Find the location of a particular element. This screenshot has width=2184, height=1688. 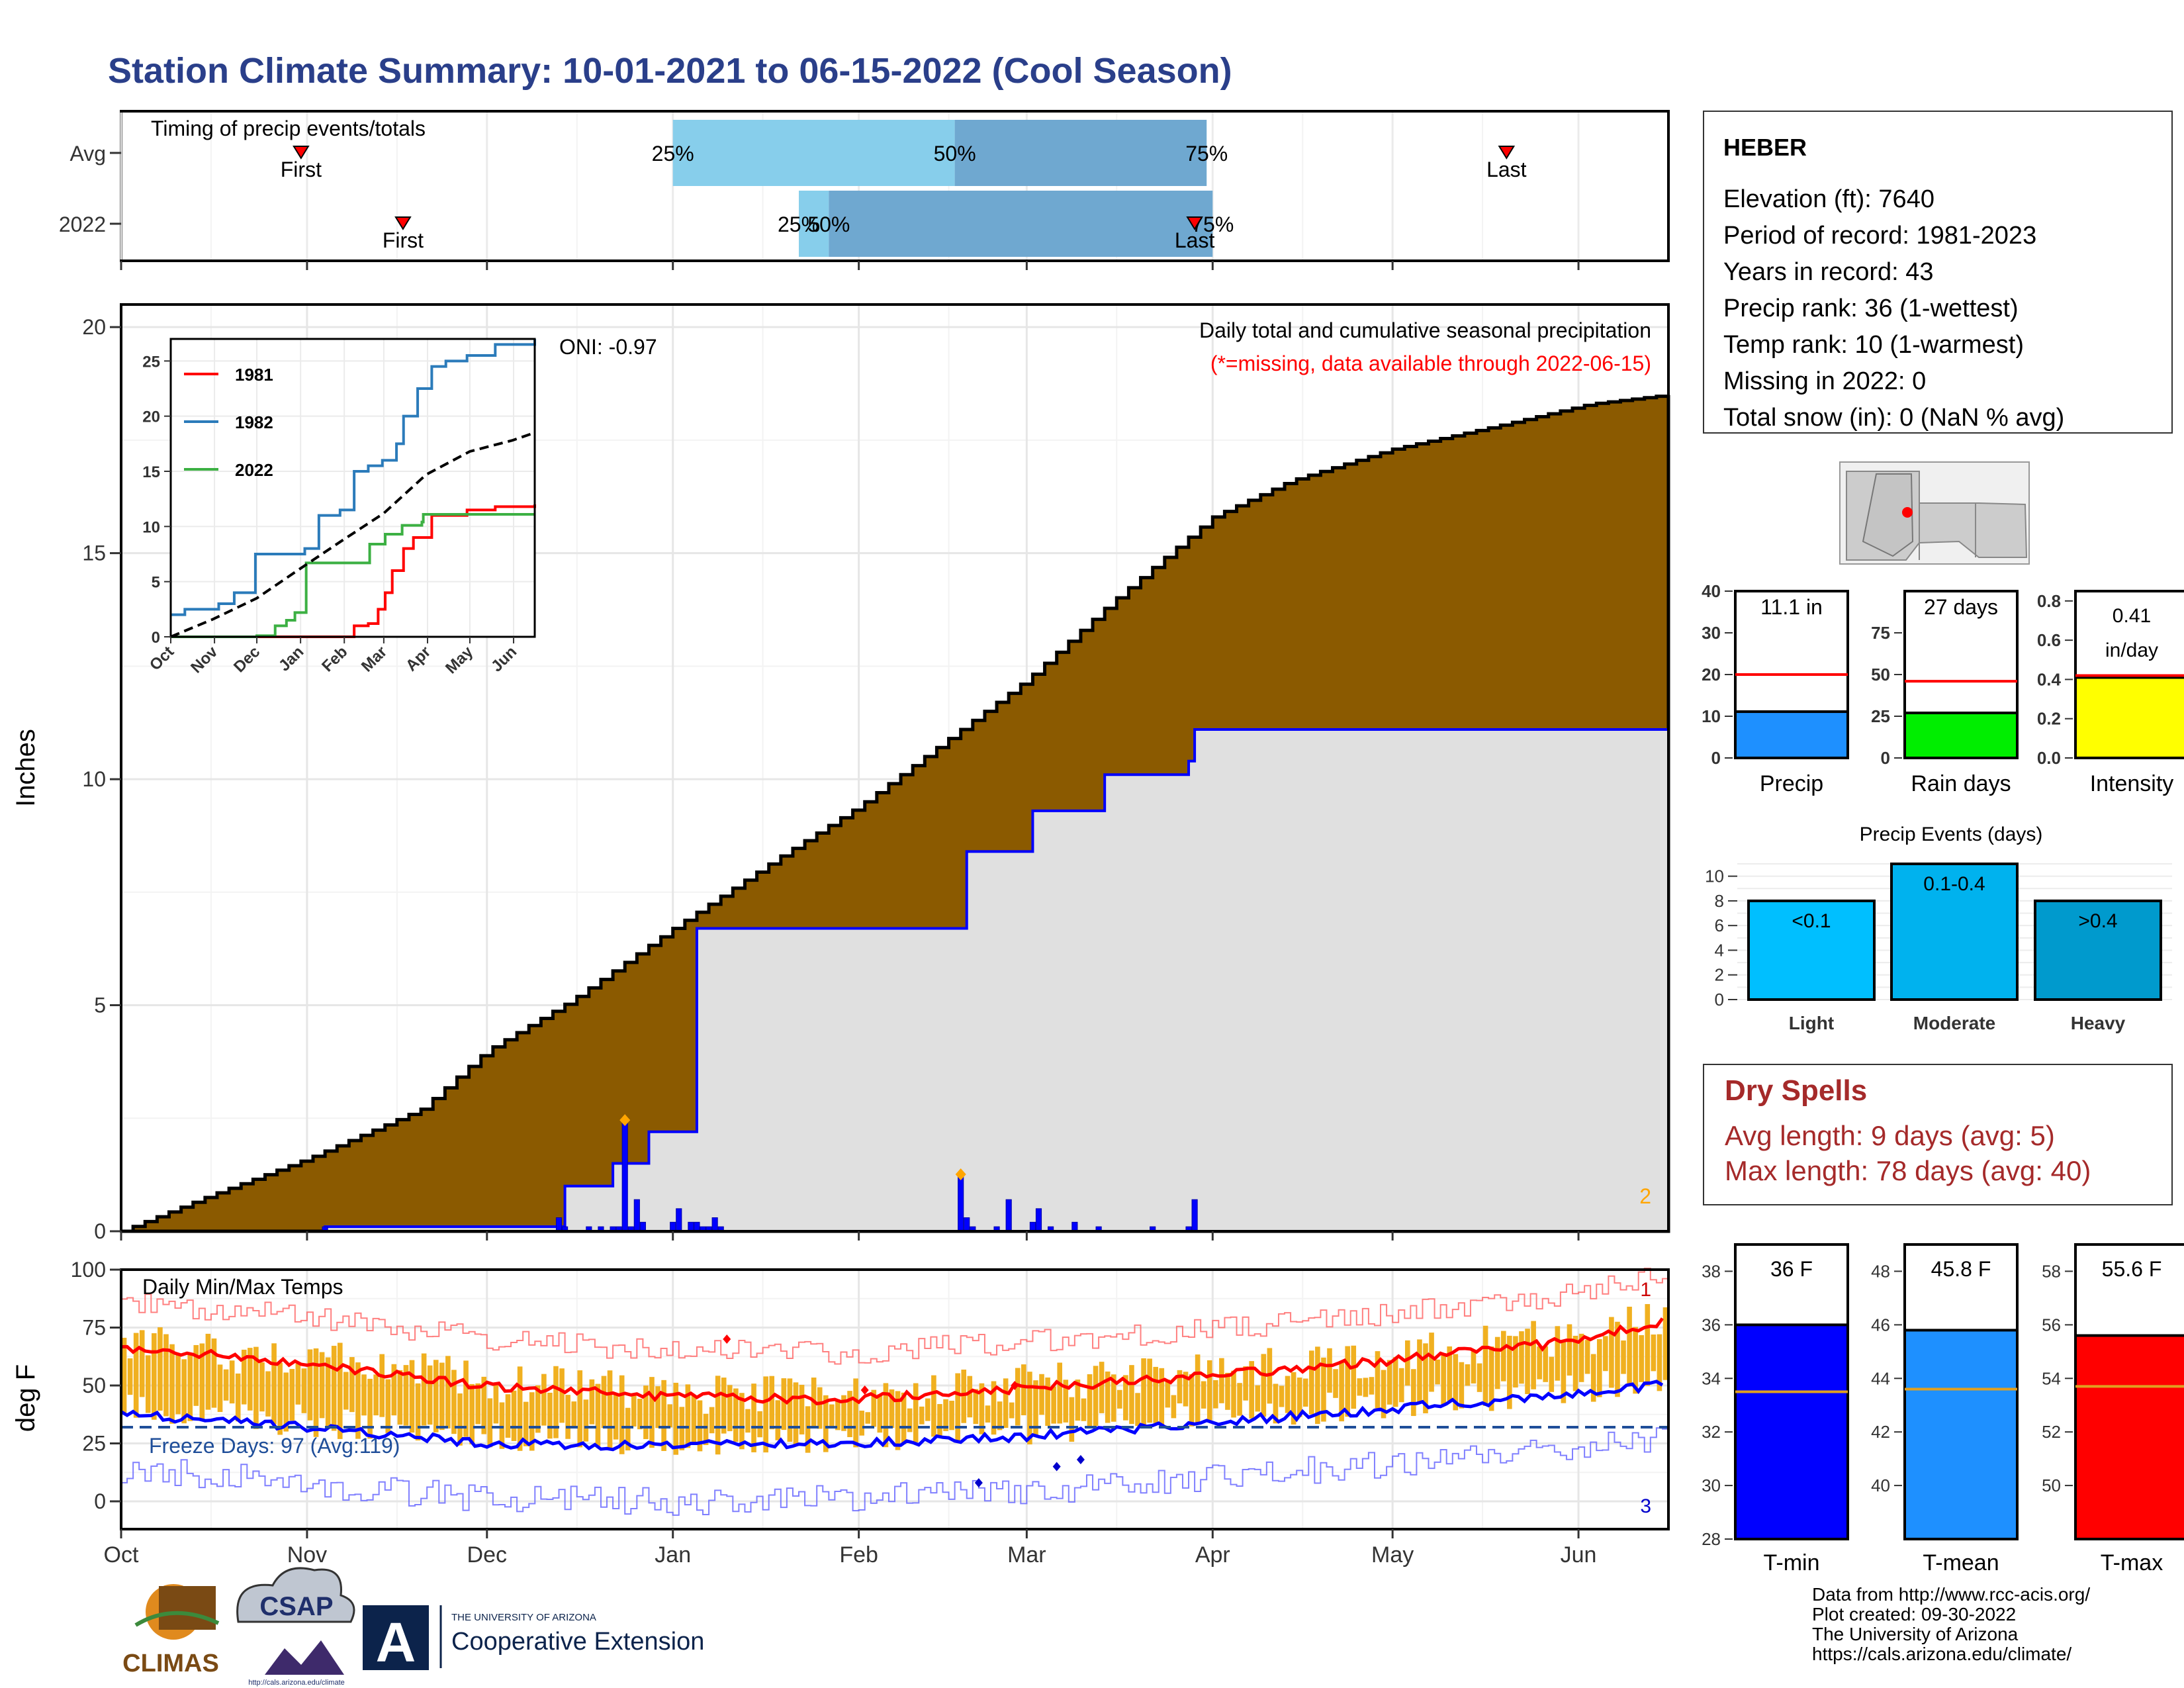

event-category-label: Moderate is located at coordinates (1954, 1023).